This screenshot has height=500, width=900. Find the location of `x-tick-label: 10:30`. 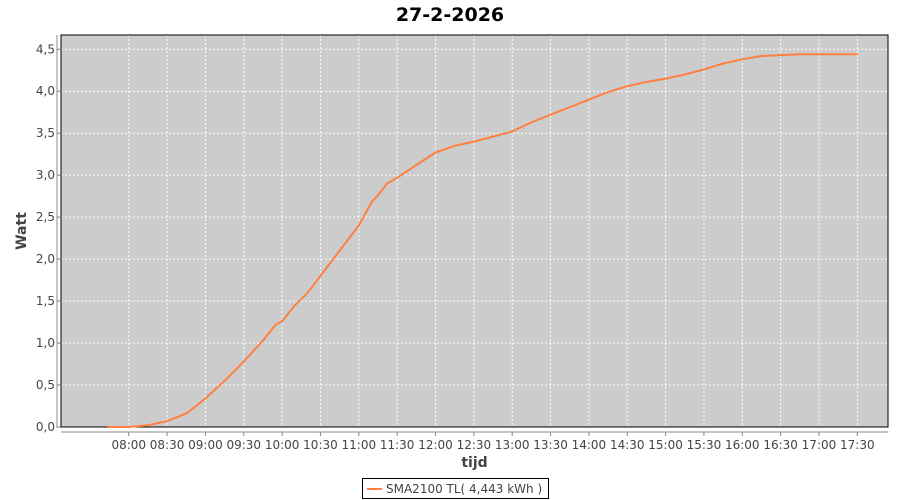

x-tick-label: 10:30 is located at coordinates (320, 445).